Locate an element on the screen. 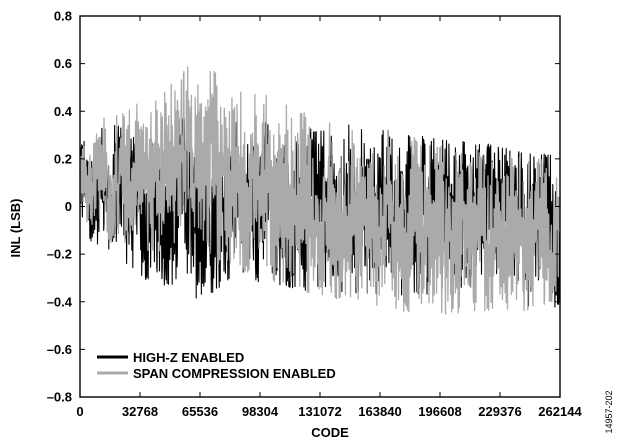 The height and width of the screenshot is (442, 618). x-tick-label: 32768 is located at coordinates (140, 411).